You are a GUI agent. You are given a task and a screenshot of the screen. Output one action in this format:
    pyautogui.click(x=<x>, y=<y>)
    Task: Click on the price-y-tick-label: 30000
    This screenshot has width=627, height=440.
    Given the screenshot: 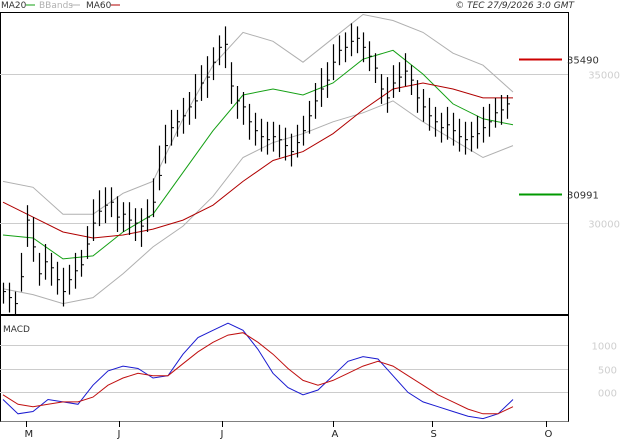 What is the action you would take?
    pyautogui.click(x=604, y=225)
    